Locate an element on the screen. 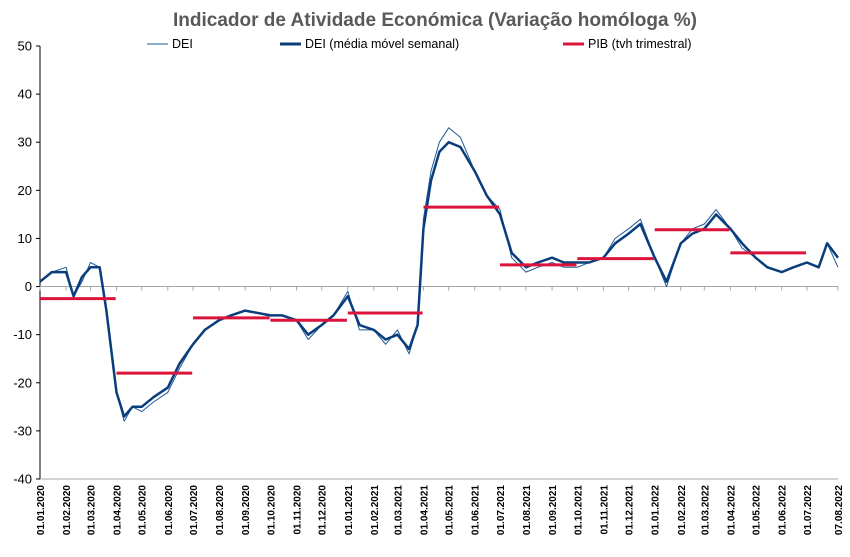 This screenshot has height=557, width=850. y-tick-label: -40 is located at coordinates (22, 479).